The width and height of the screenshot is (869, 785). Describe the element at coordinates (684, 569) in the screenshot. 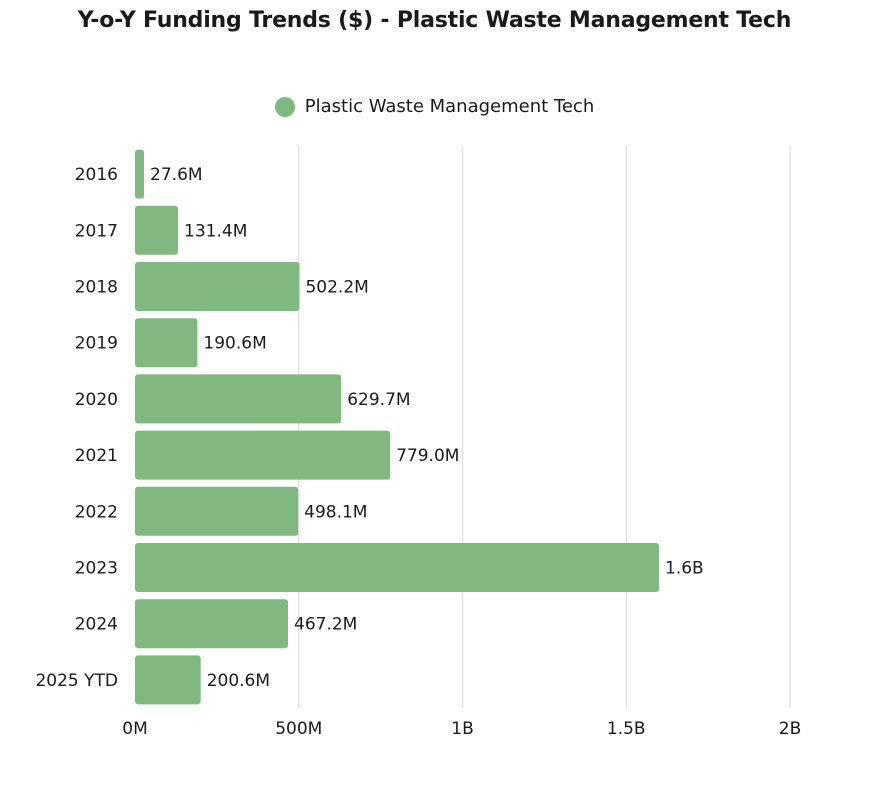

I see `data-label: 1.6B` at that location.